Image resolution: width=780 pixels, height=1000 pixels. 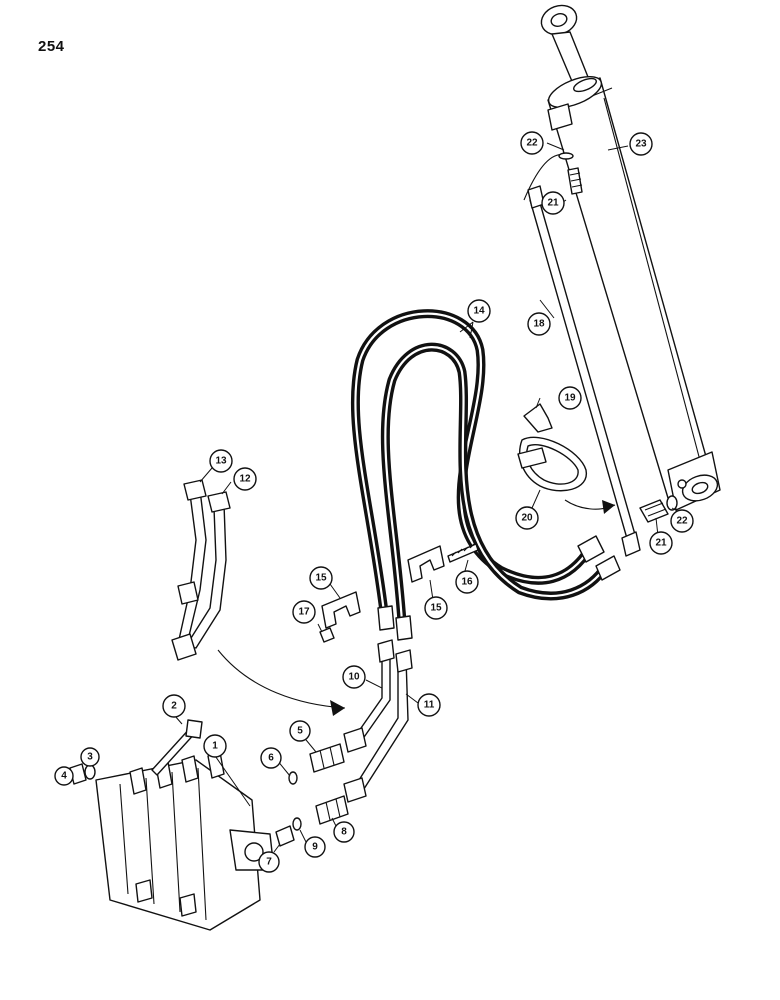 What do you see at coordinates (399, 593) in the screenshot?
I see `clamps-and-fasteners` at bounding box center [399, 593].